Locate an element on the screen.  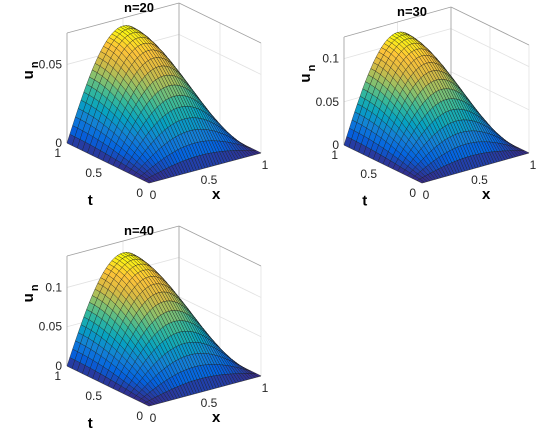
chart-title: n=40 is located at coordinates (139, 230).